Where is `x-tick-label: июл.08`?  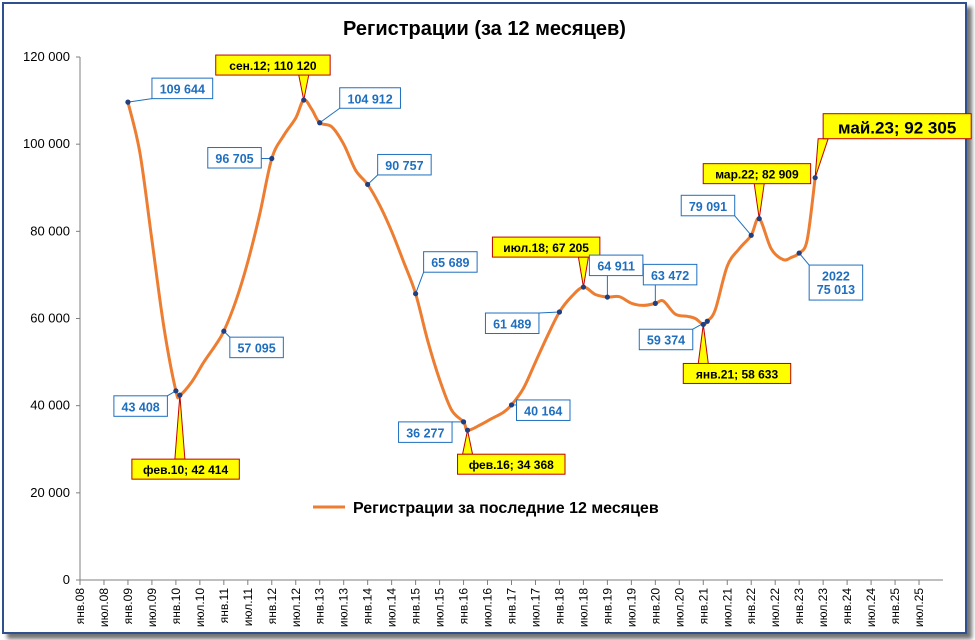 x-tick-label: июл.08 is located at coordinates (104, 607).